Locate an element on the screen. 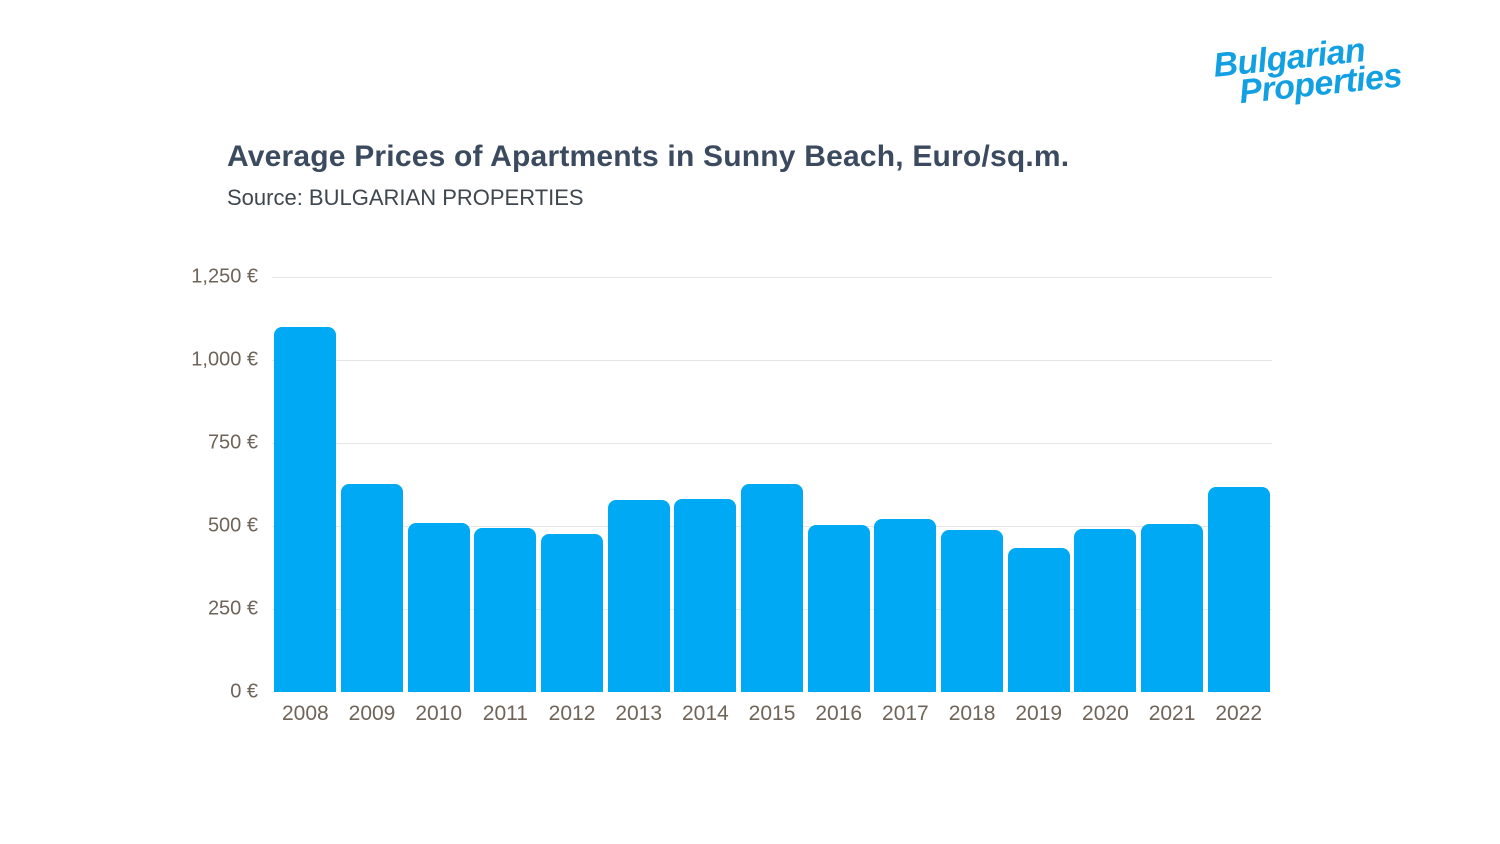  bar-2020 is located at coordinates (1105, 610).